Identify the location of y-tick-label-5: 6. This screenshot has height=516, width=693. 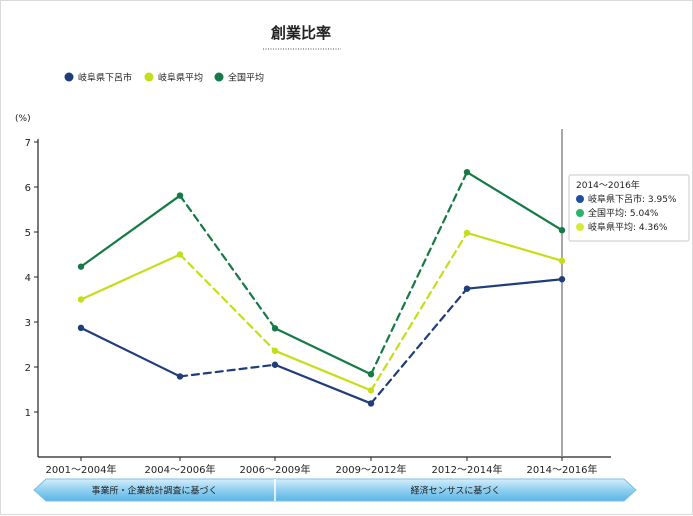
(28, 188).